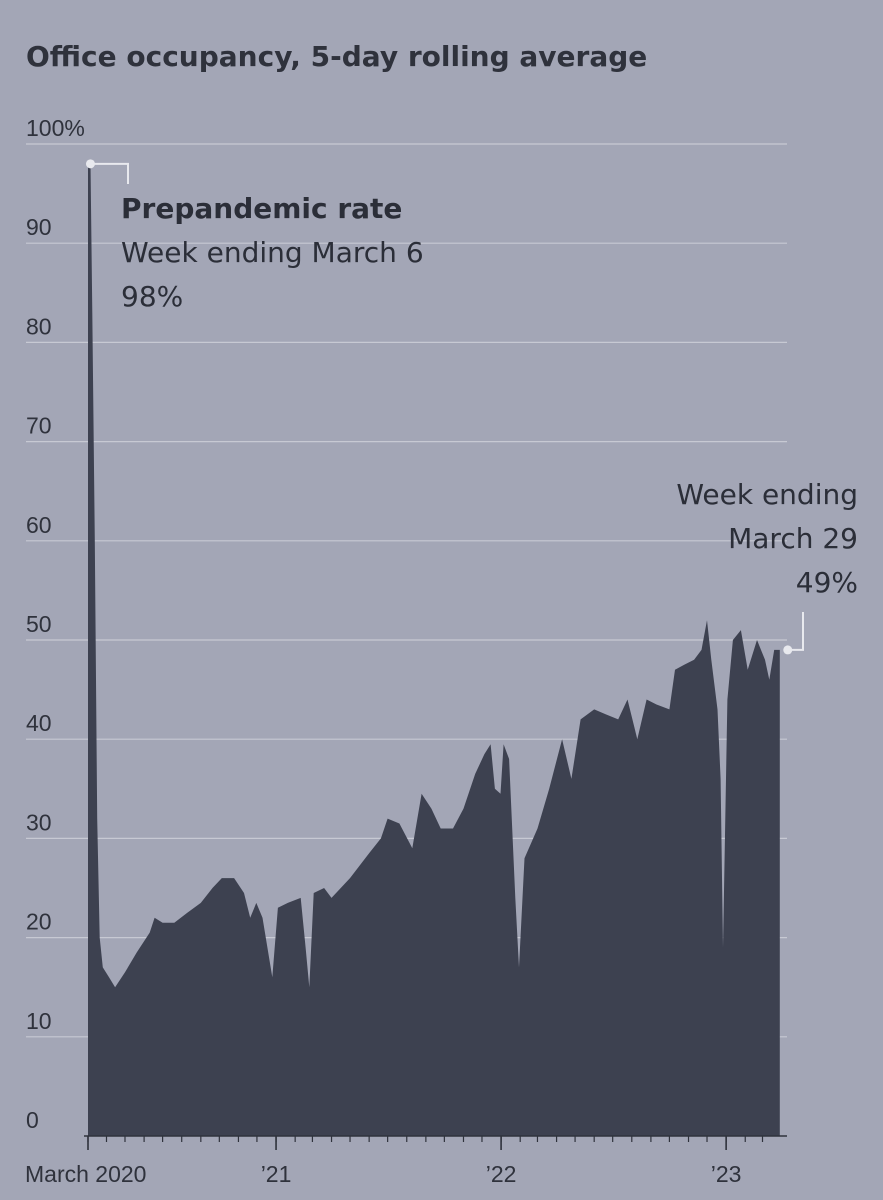  Describe the element at coordinates (261, 208) in the screenshot. I see `prepandemic-title: Prepandemic rate` at that location.